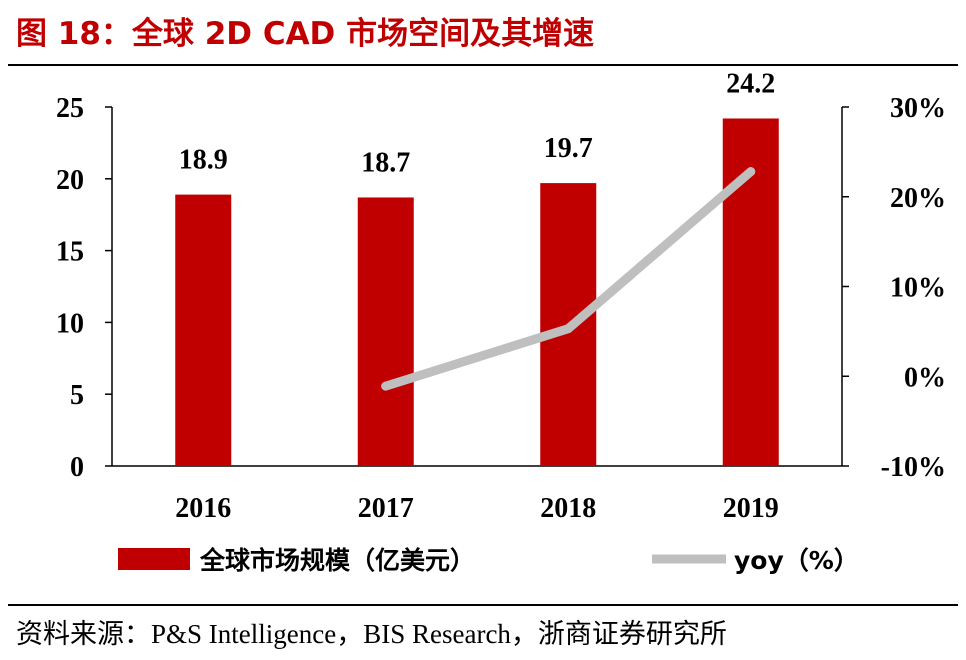  Describe the element at coordinates (918, 288) in the screenshot. I see `right-tick-label-10%: 10%` at that location.